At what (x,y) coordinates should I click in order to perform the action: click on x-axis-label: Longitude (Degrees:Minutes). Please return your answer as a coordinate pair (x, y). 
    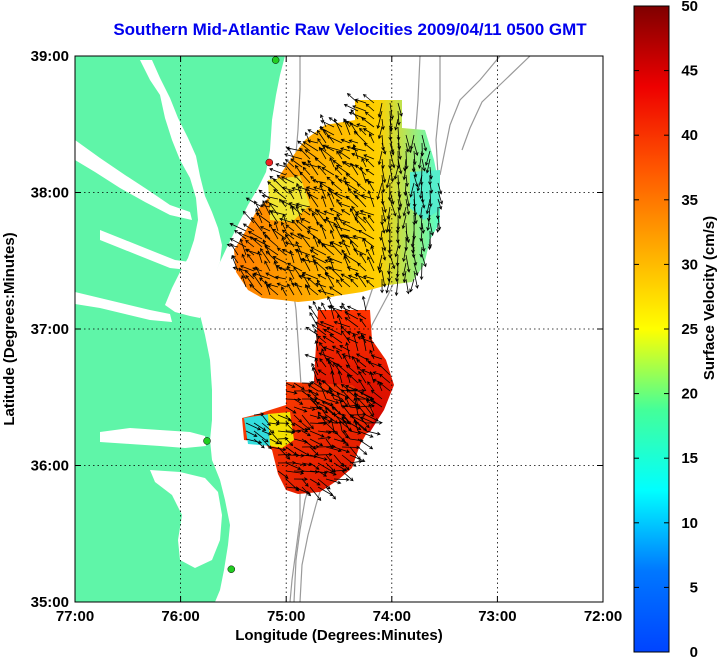
    Looking at the image, I should click on (339, 635).